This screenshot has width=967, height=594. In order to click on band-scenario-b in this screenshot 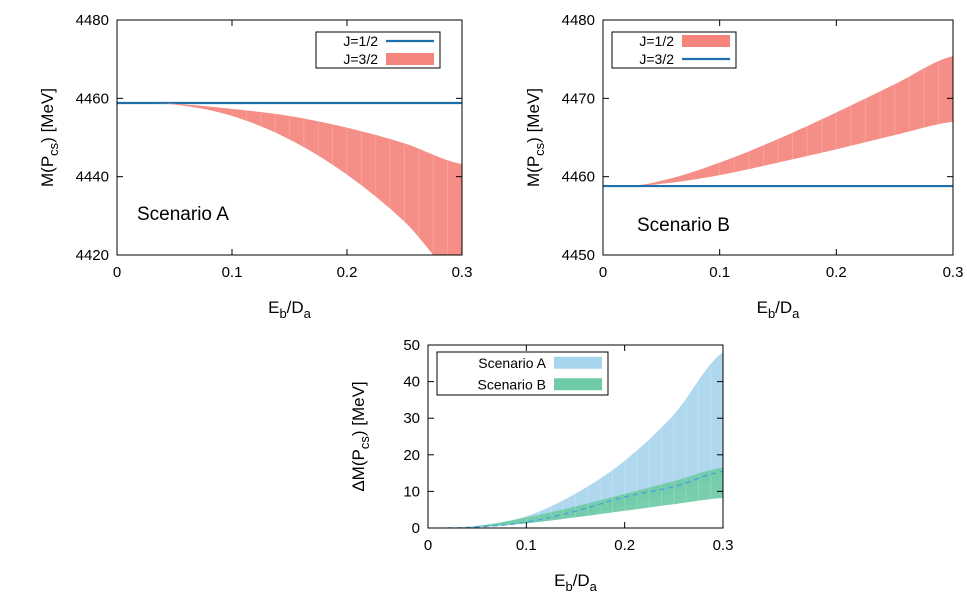, I will do `click(585, 497)`.